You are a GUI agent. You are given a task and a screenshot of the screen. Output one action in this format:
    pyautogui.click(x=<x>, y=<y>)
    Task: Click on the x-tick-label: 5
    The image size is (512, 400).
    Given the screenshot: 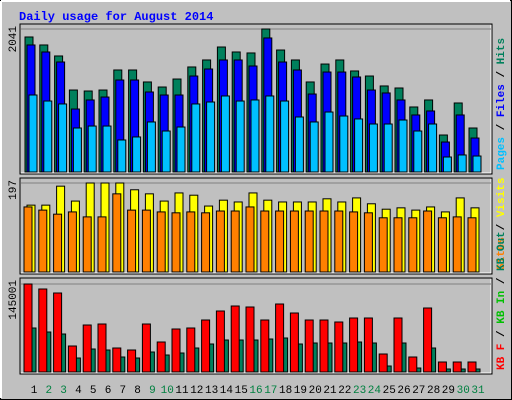 What is the action you would take?
    pyautogui.click(x=93, y=391)
    